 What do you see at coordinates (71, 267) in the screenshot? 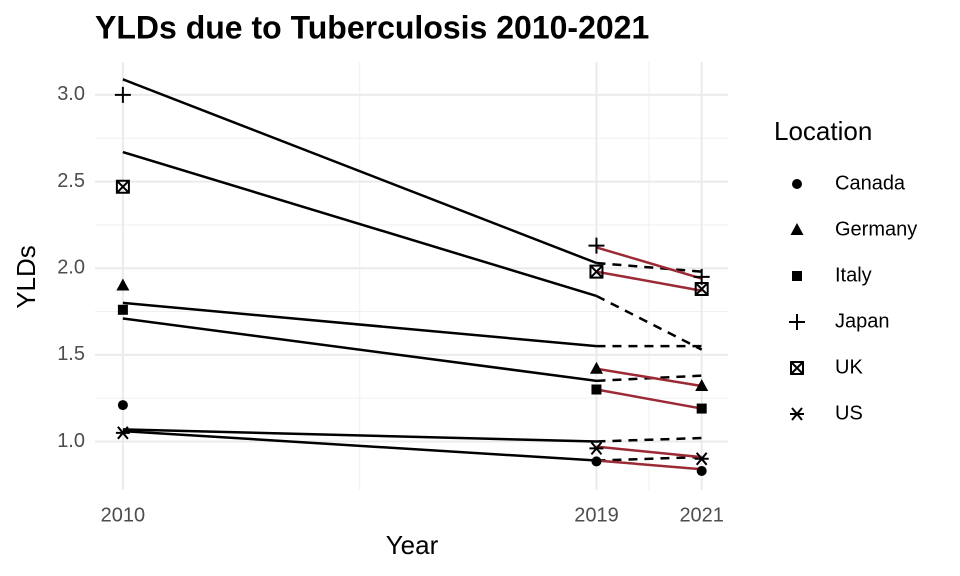
I see `y-tick-label: 2.0` at bounding box center [71, 267].